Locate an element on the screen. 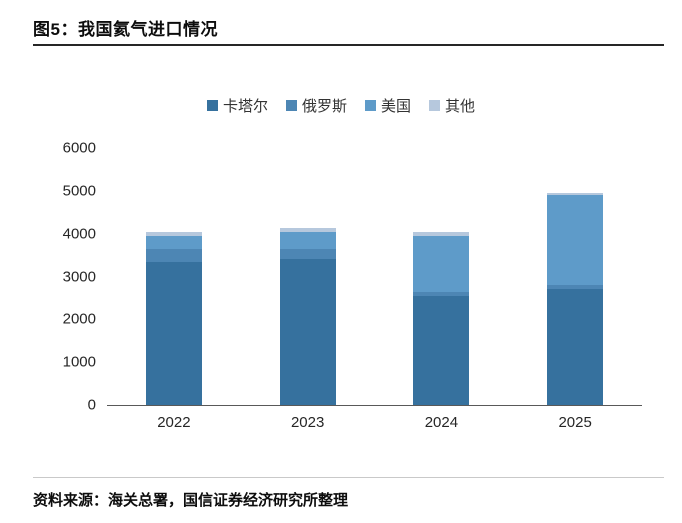  legend-item: 美国 is located at coordinates (388, 105).